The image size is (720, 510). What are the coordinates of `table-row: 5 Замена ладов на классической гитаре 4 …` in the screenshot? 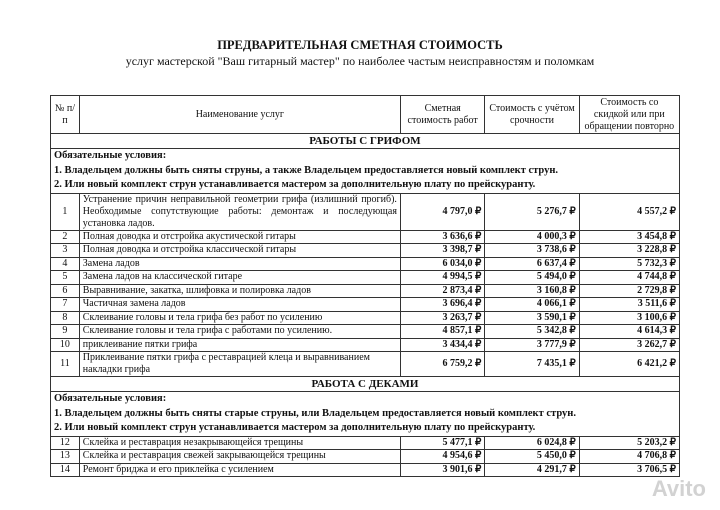 It's located at (365, 277).